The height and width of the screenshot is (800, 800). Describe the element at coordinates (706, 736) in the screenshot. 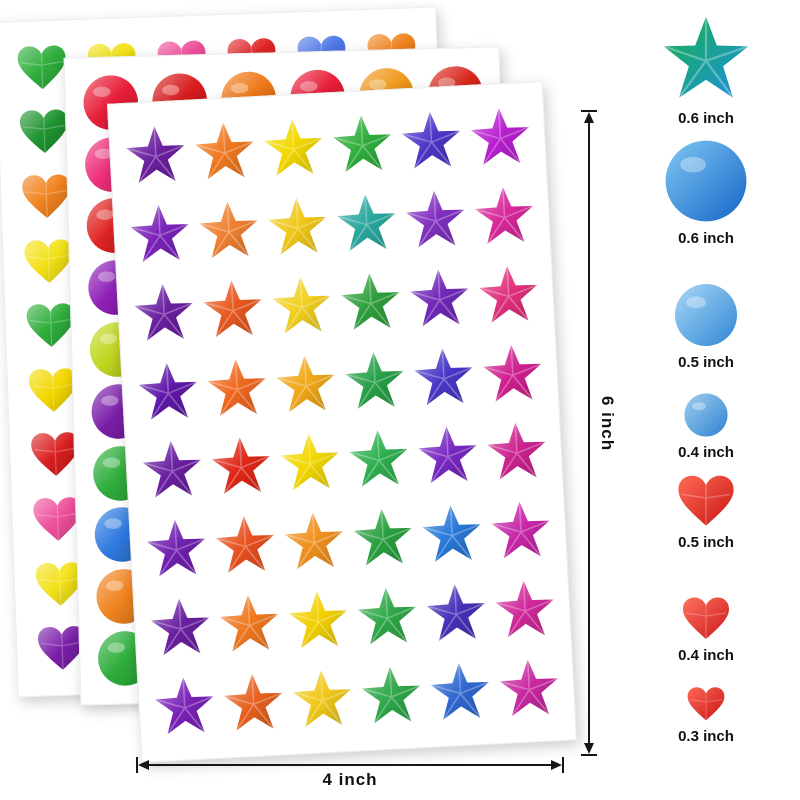

I see `size-label: 0.3 inch` at that location.